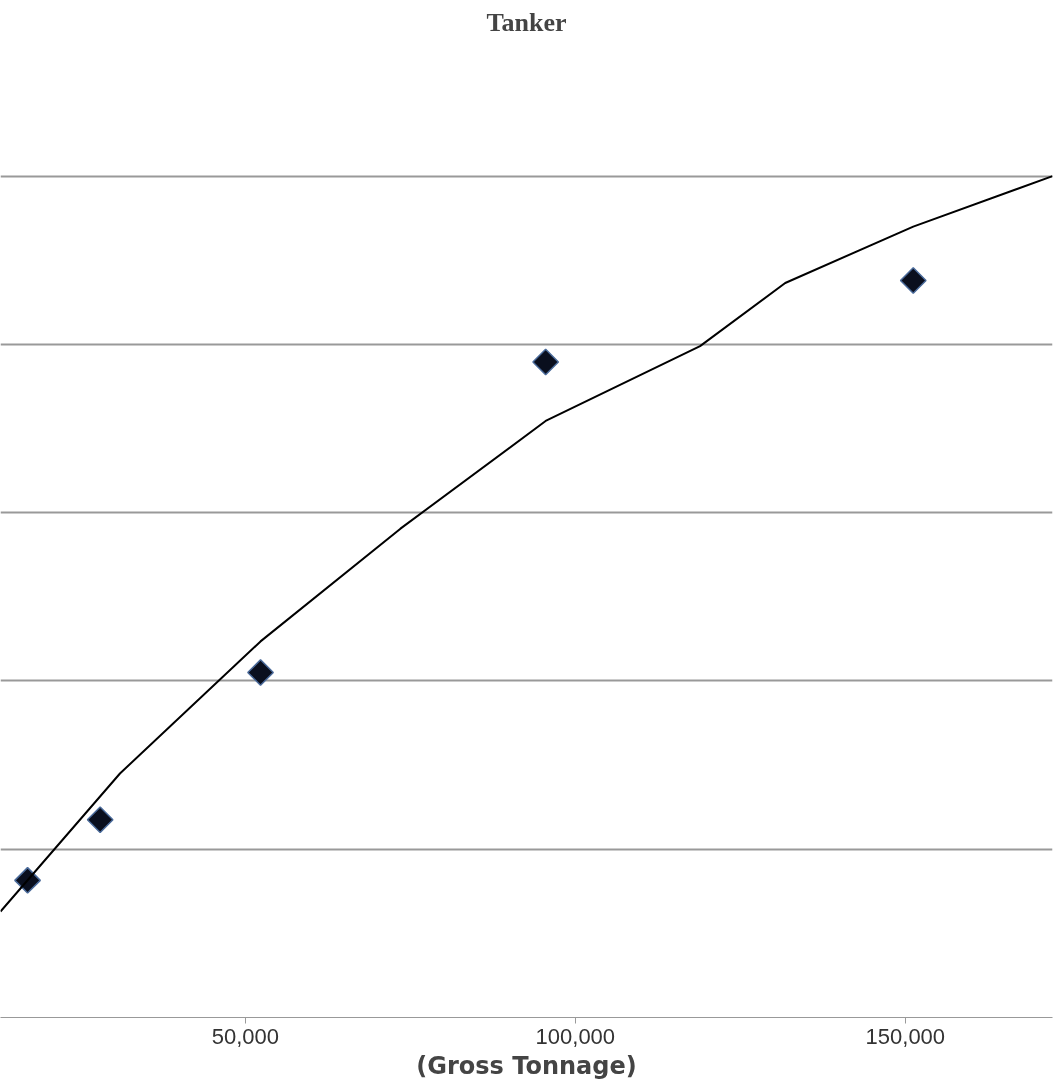 The height and width of the screenshot is (1082, 1056). I want to click on x-tick-label: 150,000, so click(905, 1036).